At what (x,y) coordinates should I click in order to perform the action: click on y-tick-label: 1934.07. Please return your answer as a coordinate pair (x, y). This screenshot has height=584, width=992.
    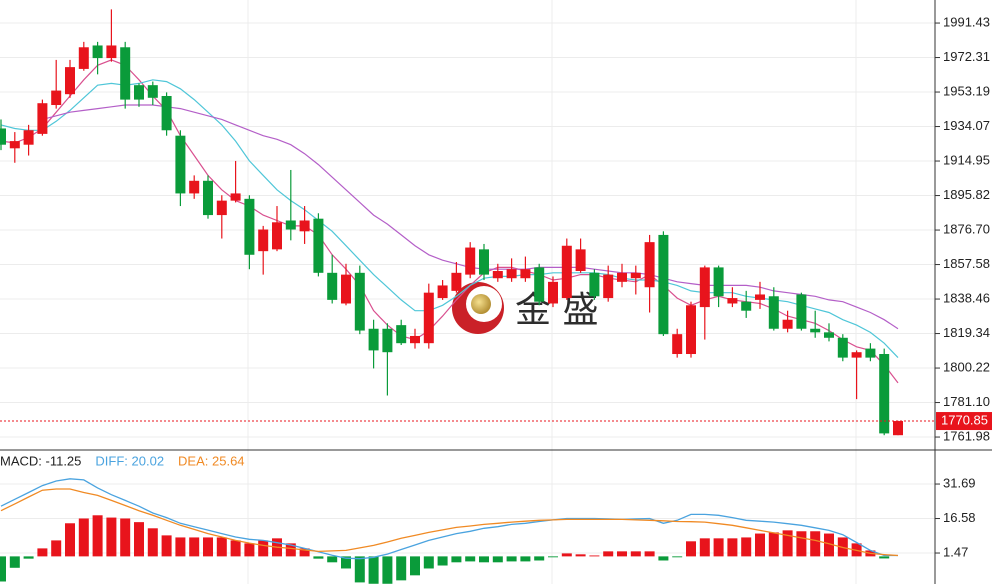
    Looking at the image, I should click on (966, 125).